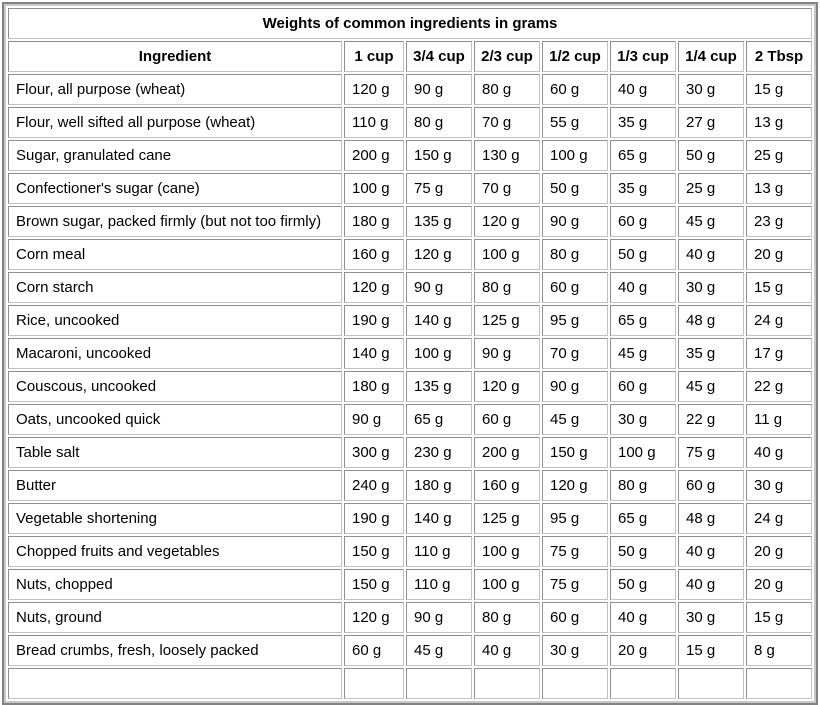 The height and width of the screenshot is (705, 820). Describe the element at coordinates (507, 122) in the screenshot. I see `value-cell: 70 g` at that location.